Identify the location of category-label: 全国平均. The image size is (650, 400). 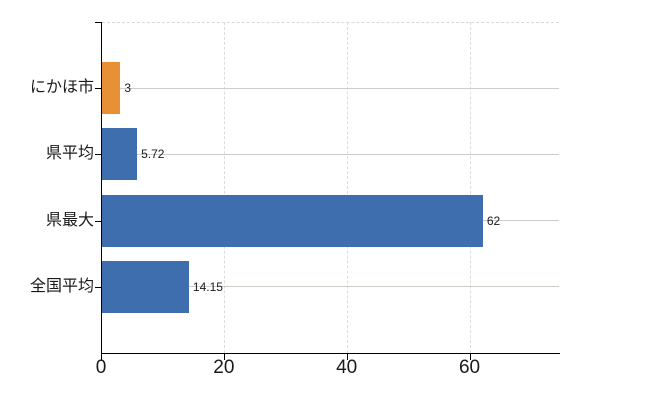
(61, 286).